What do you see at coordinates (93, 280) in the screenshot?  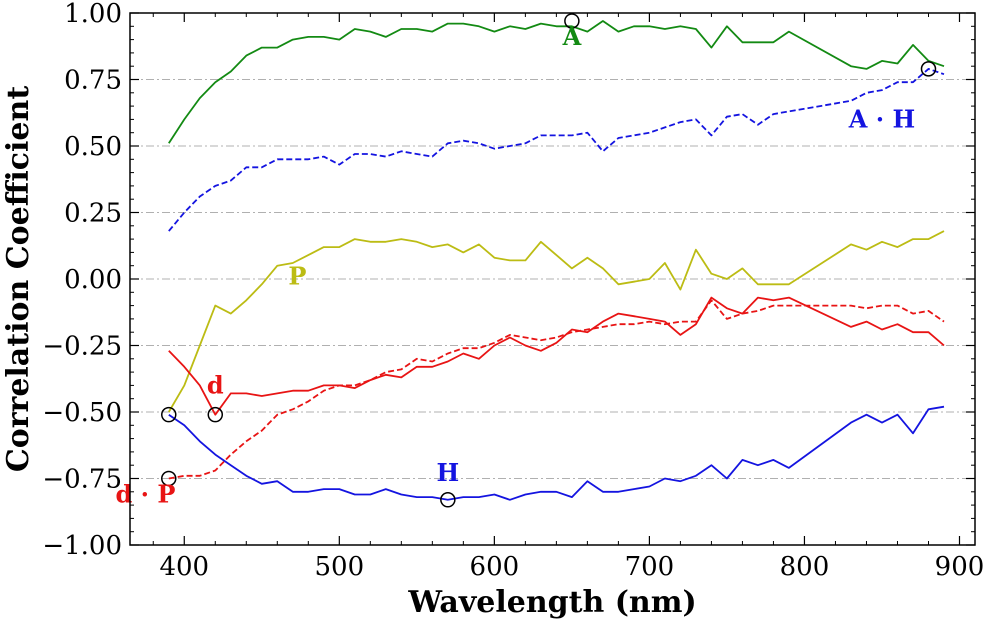 I see `y-tick-label: 0.00` at bounding box center [93, 280].